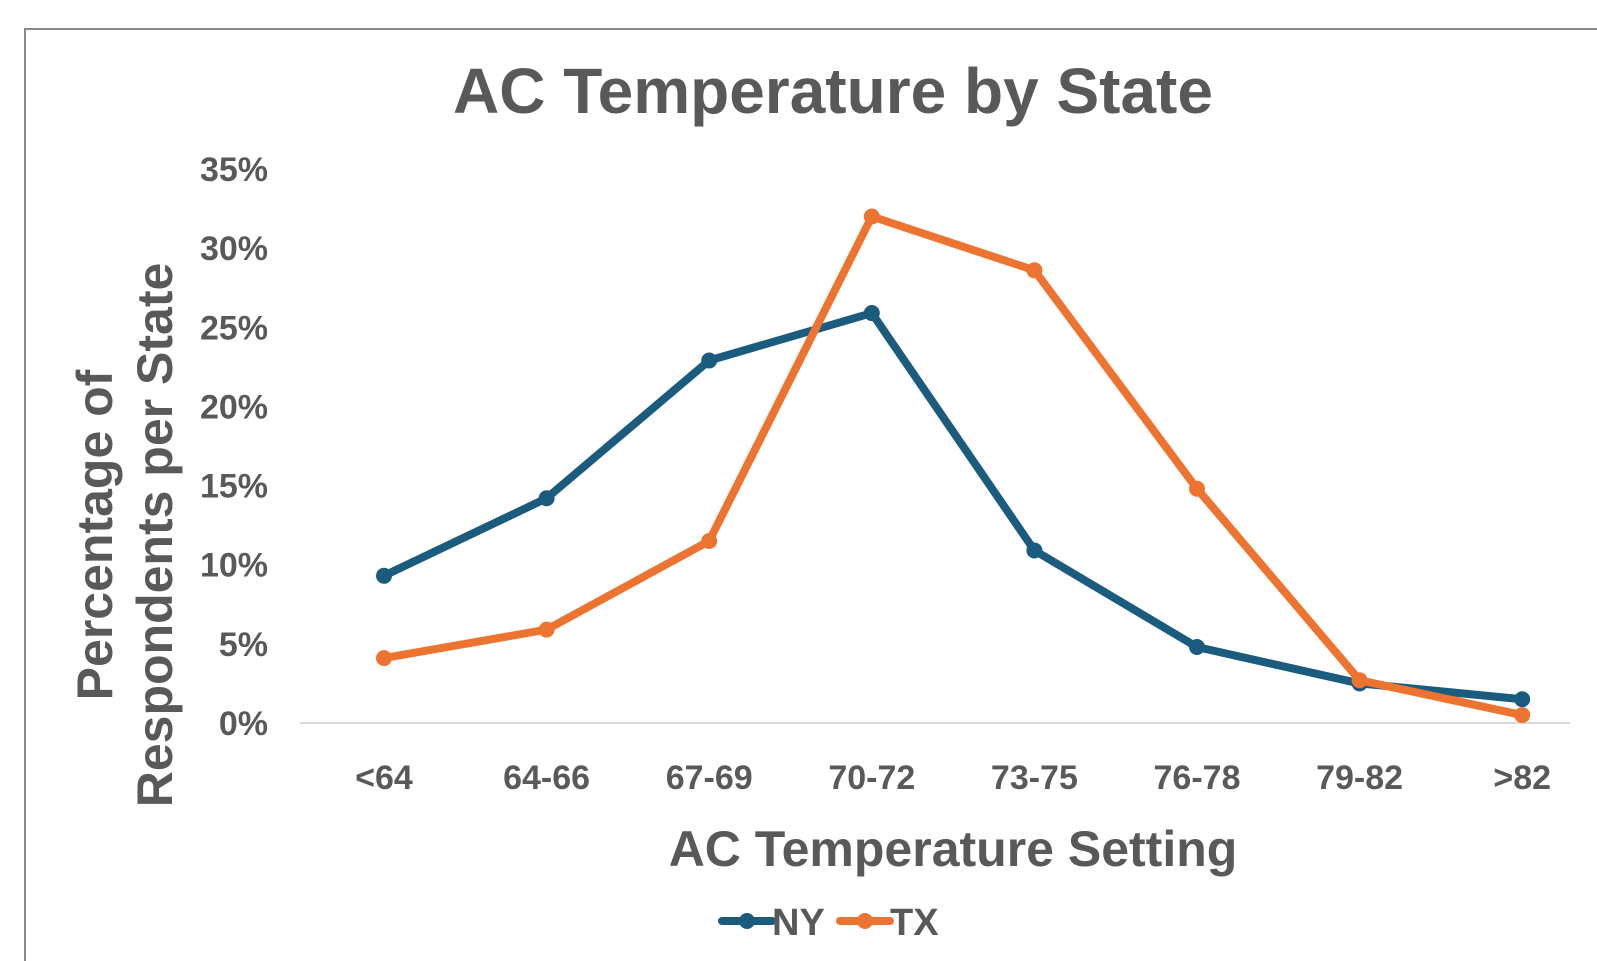 The height and width of the screenshot is (961, 1597). Describe the element at coordinates (95, 534) in the screenshot. I see `y-axis-title-line-1: Percentage of` at that location.